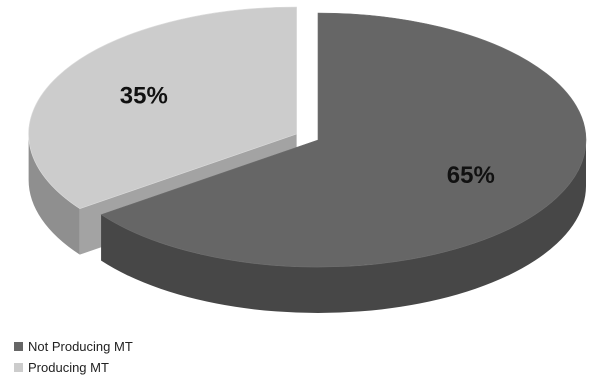  I want to click on slice-wall-producing, so click(54, 194).